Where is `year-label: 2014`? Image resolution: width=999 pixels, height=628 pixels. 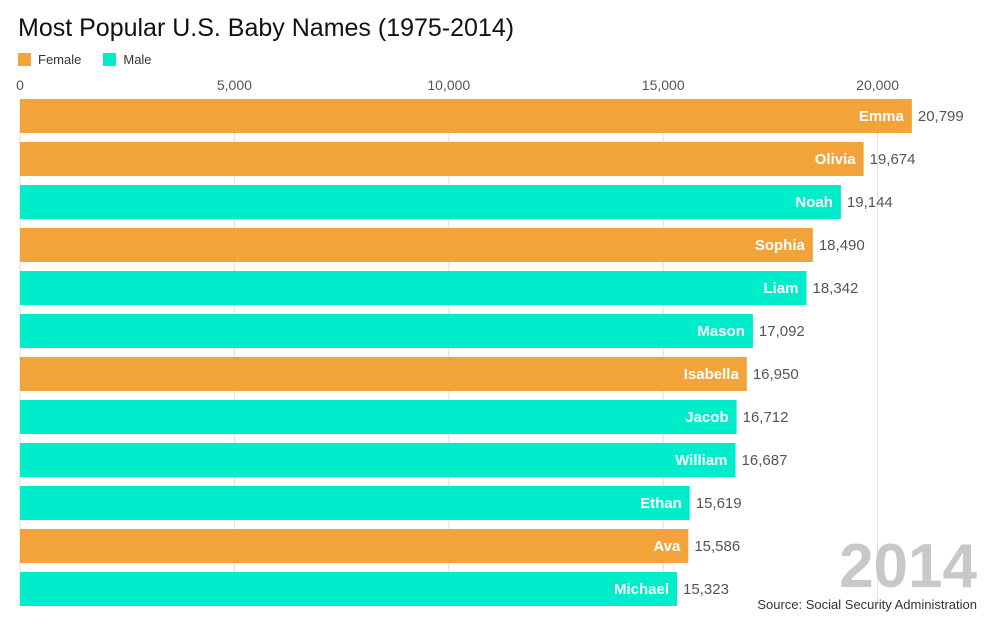 year-label: 2014 is located at coordinates (908, 566).